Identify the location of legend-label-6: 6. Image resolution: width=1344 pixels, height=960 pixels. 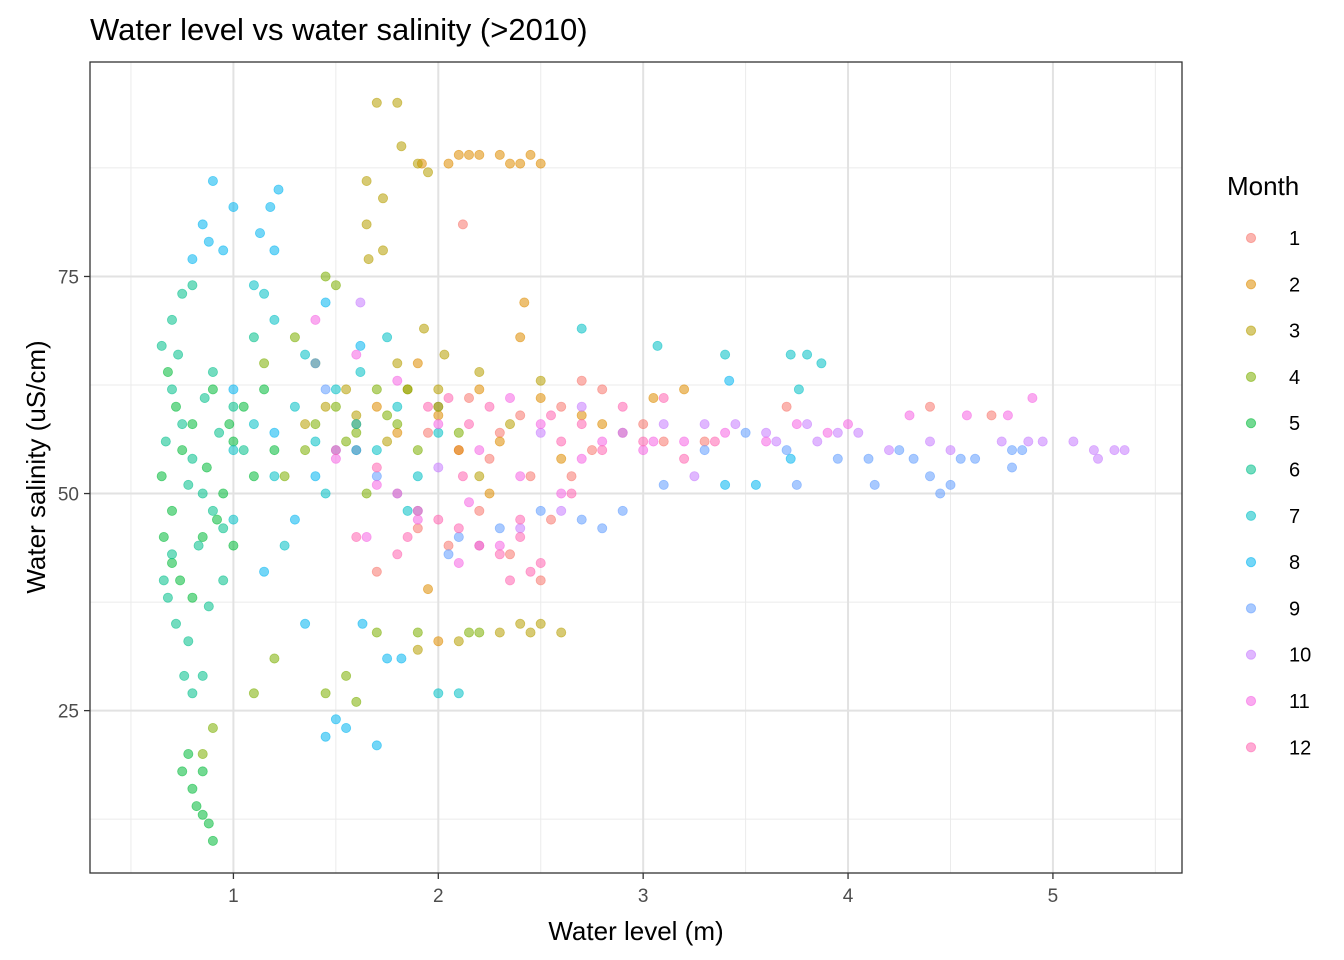
(1294, 471).